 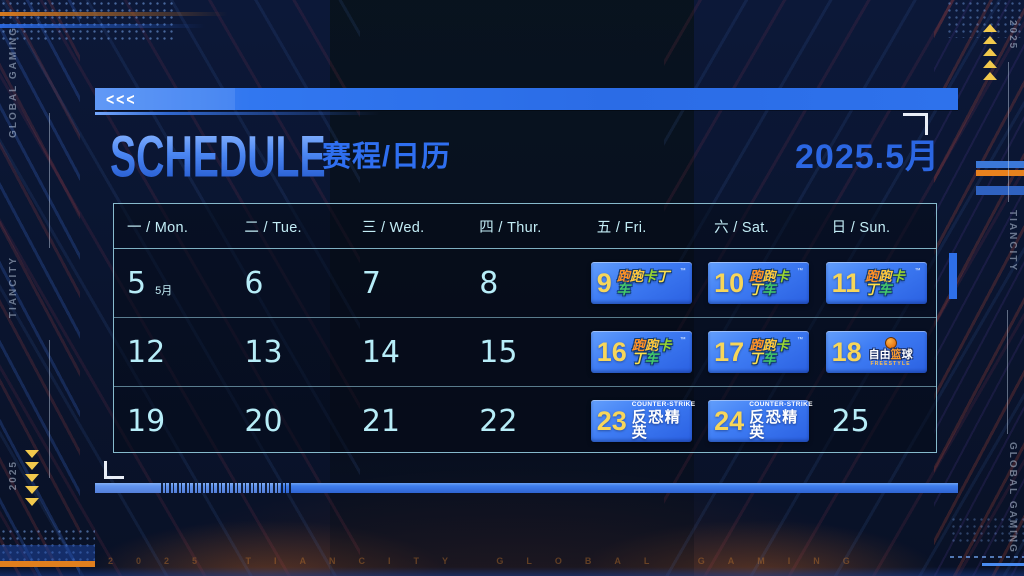 I want to click on vertical-line-right-lower, so click(x=1007, y=372).